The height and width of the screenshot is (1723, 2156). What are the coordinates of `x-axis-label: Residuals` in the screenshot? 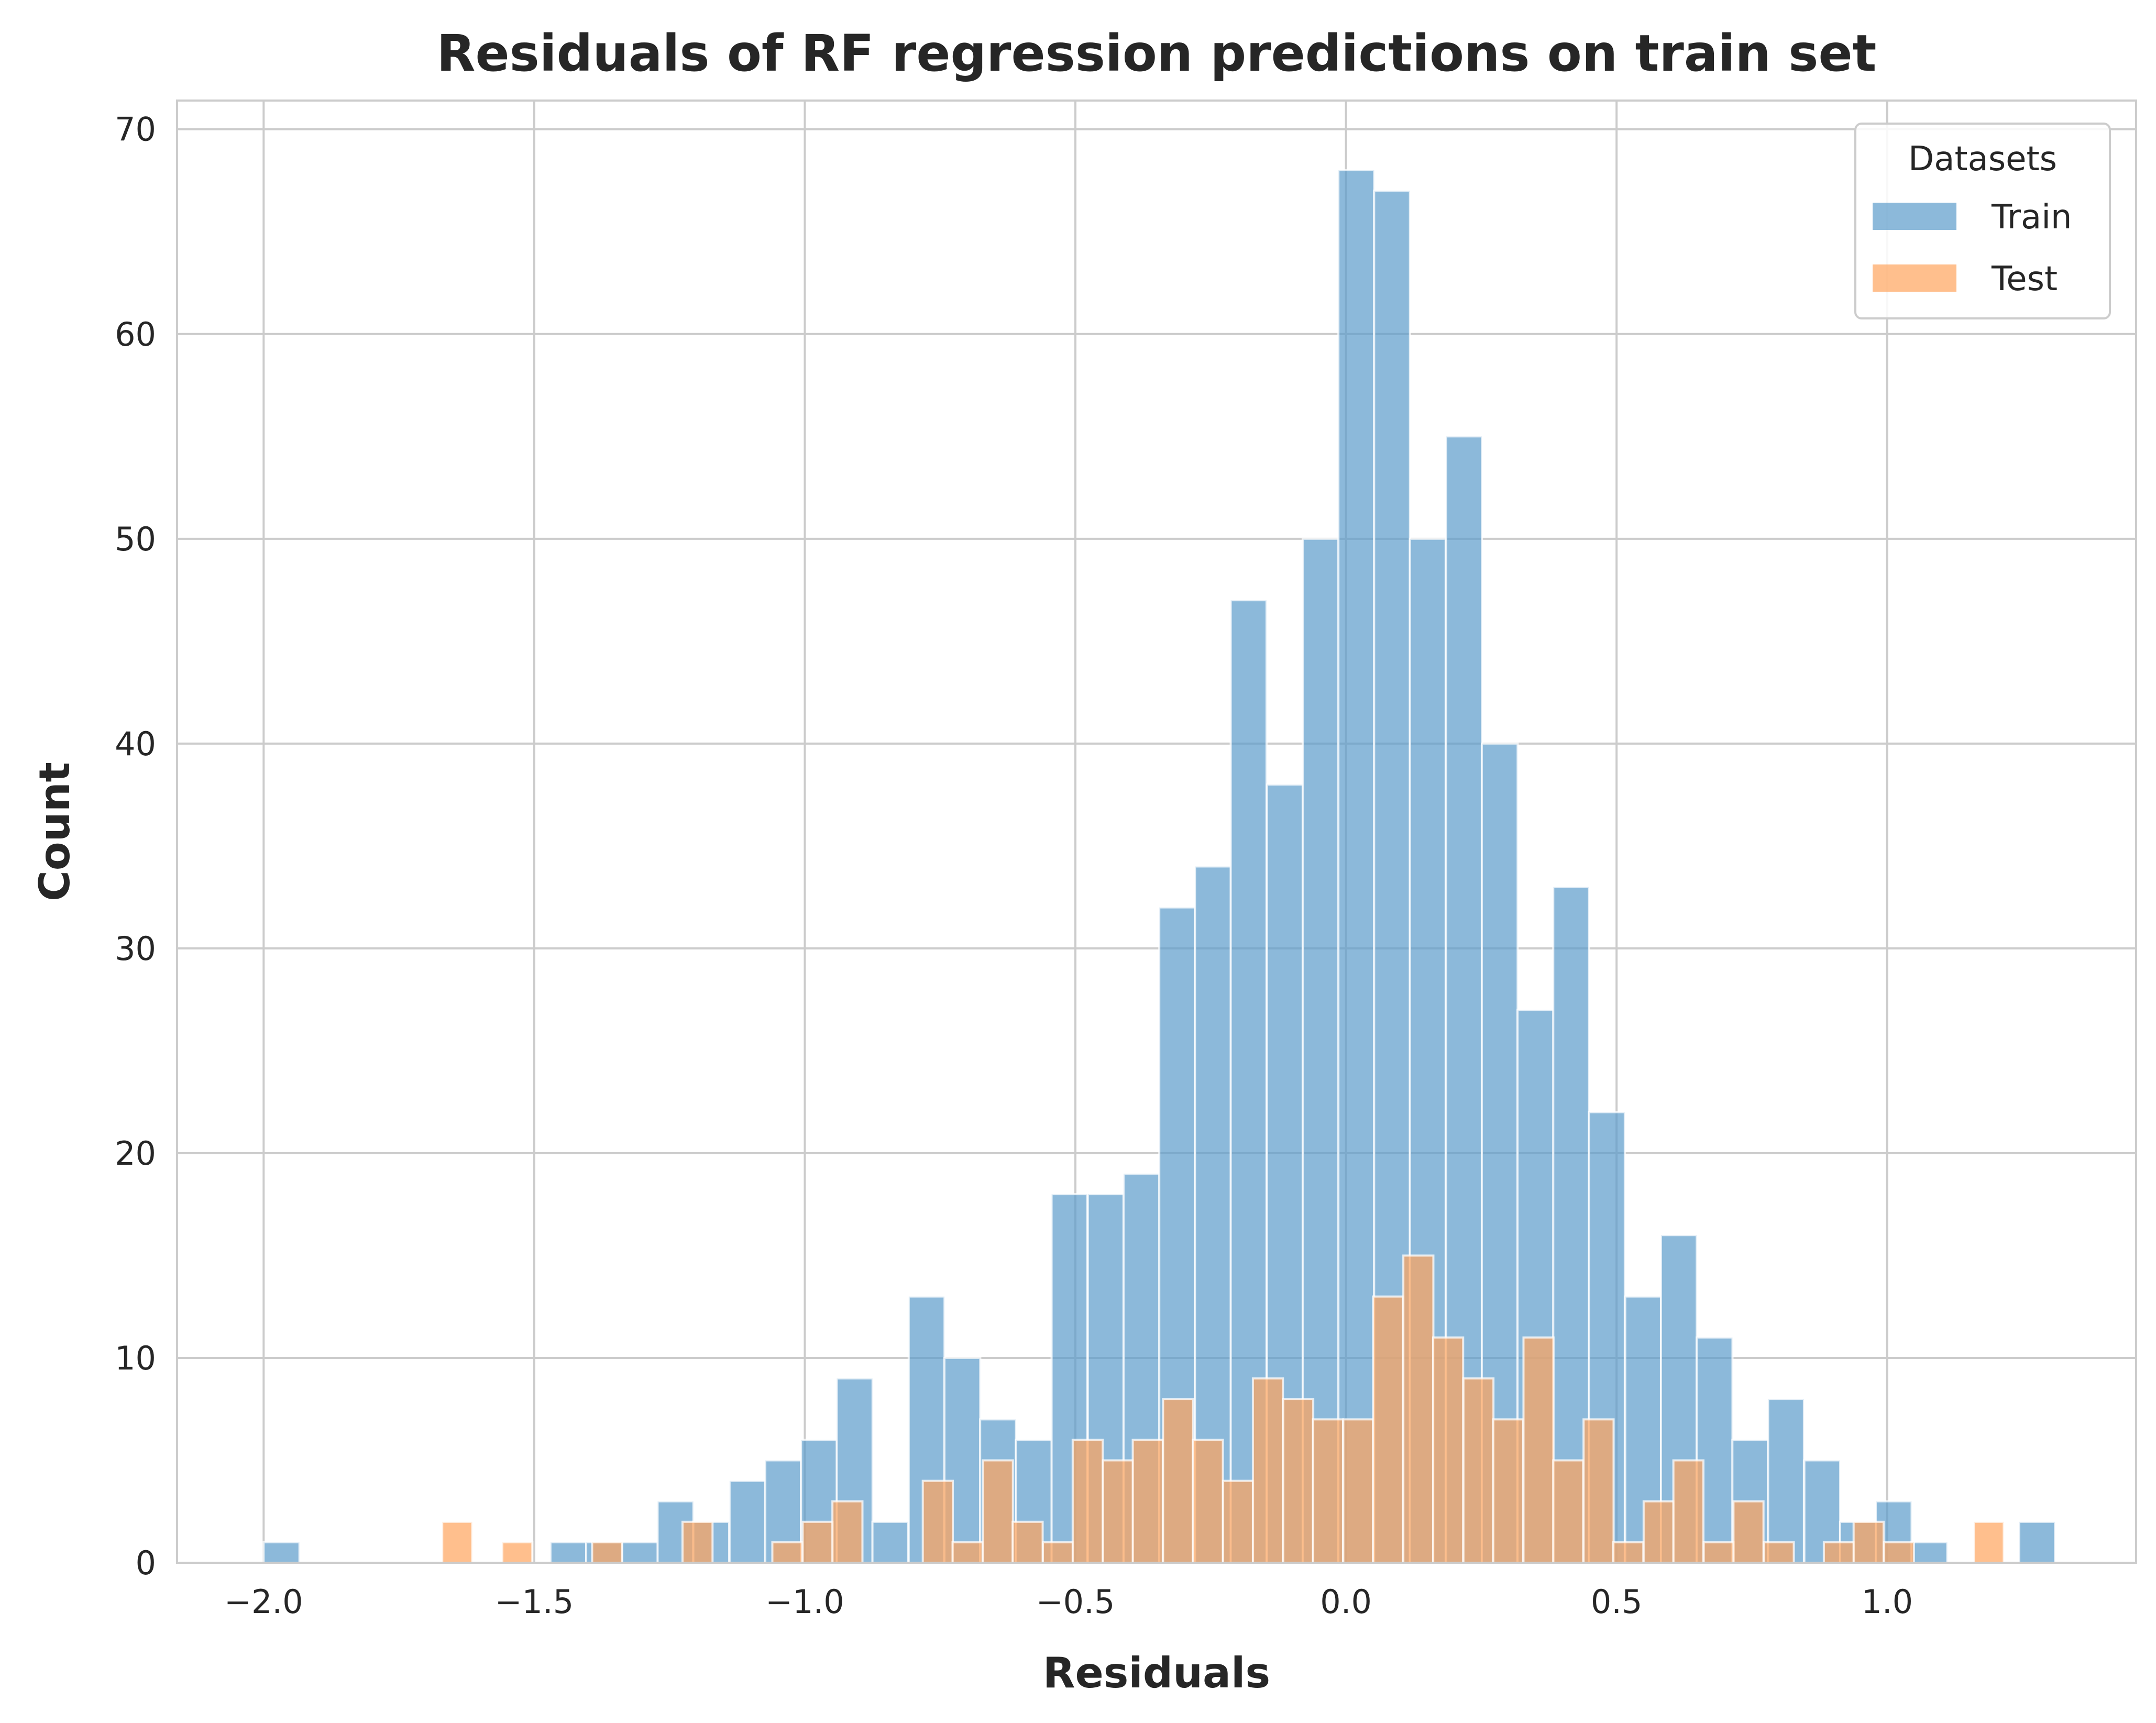 It's located at (1157, 1673).